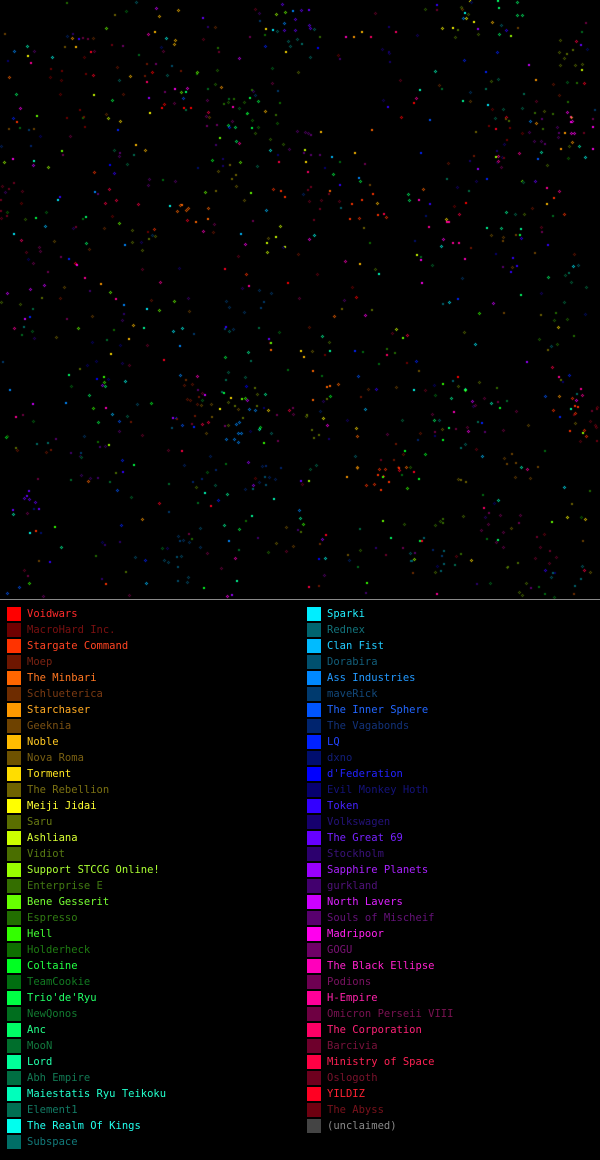 This screenshot has height=1160, width=600. I want to click on faction-name: Oslogoth, so click(352, 1078).